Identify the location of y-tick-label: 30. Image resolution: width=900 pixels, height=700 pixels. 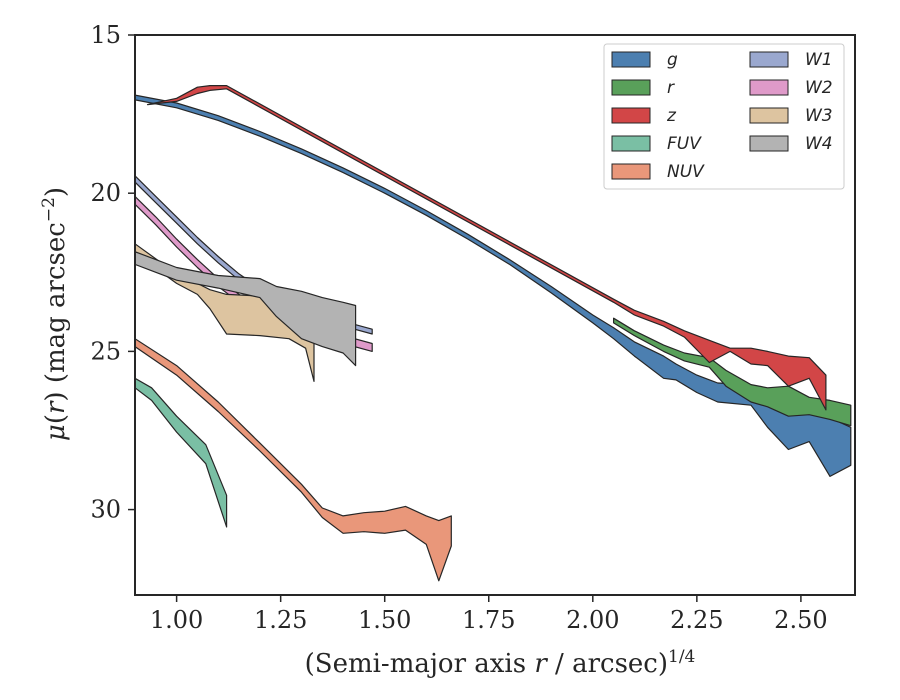
(105, 510).